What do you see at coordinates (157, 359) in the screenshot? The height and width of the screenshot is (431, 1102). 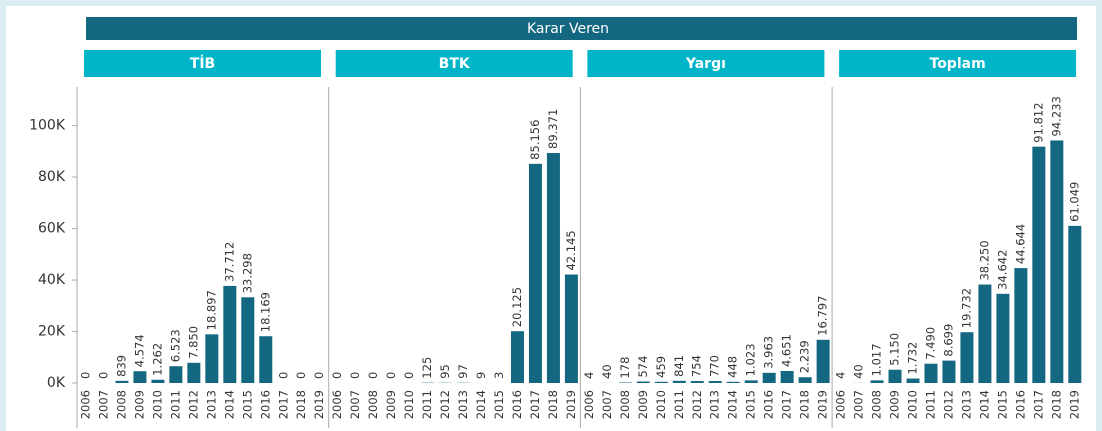 I see `value-label: 1.262` at bounding box center [157, 359].